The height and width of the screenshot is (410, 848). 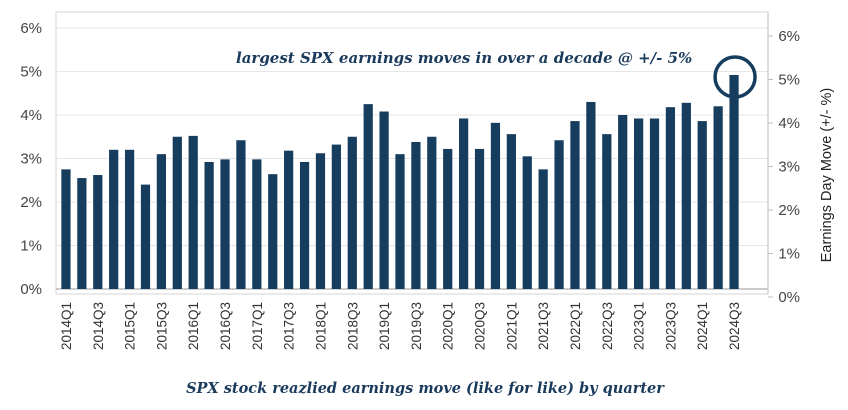 What do you see at coordinates (31, 246) in the screenshot?
I see `y-tick-label: 1%` at bounding box center [31, 246].